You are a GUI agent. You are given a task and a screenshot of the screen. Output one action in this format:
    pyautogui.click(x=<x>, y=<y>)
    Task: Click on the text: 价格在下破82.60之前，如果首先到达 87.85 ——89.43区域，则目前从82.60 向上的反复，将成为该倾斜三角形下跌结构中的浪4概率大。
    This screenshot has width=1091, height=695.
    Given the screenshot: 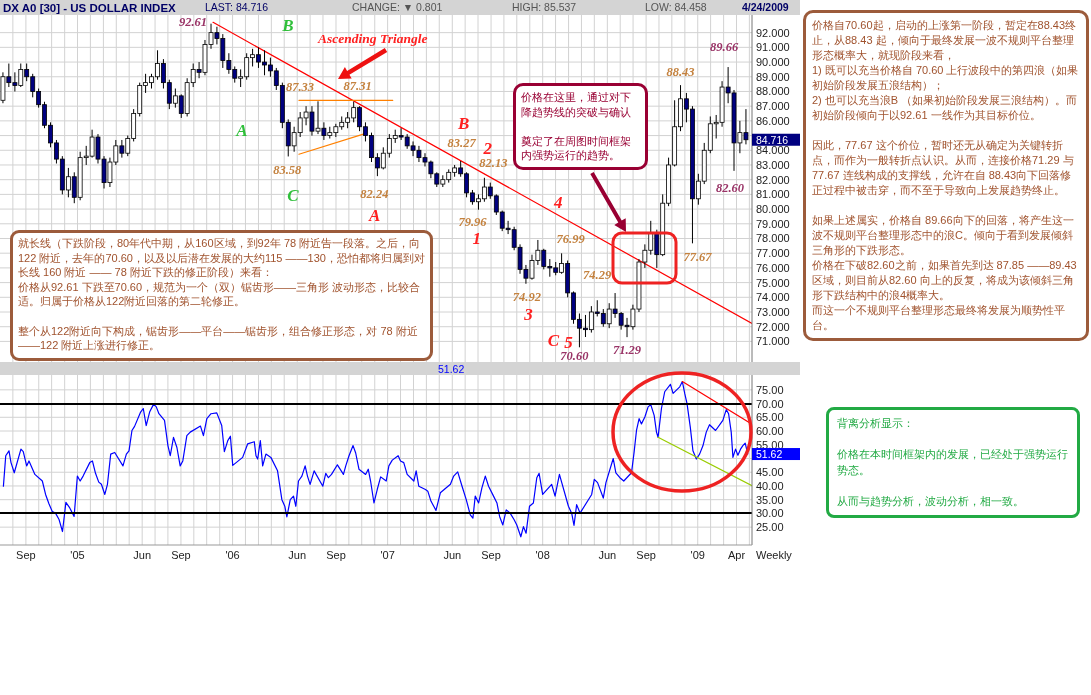 What is the action you would take?
    pyautogui.click(x=945, y=280)
    